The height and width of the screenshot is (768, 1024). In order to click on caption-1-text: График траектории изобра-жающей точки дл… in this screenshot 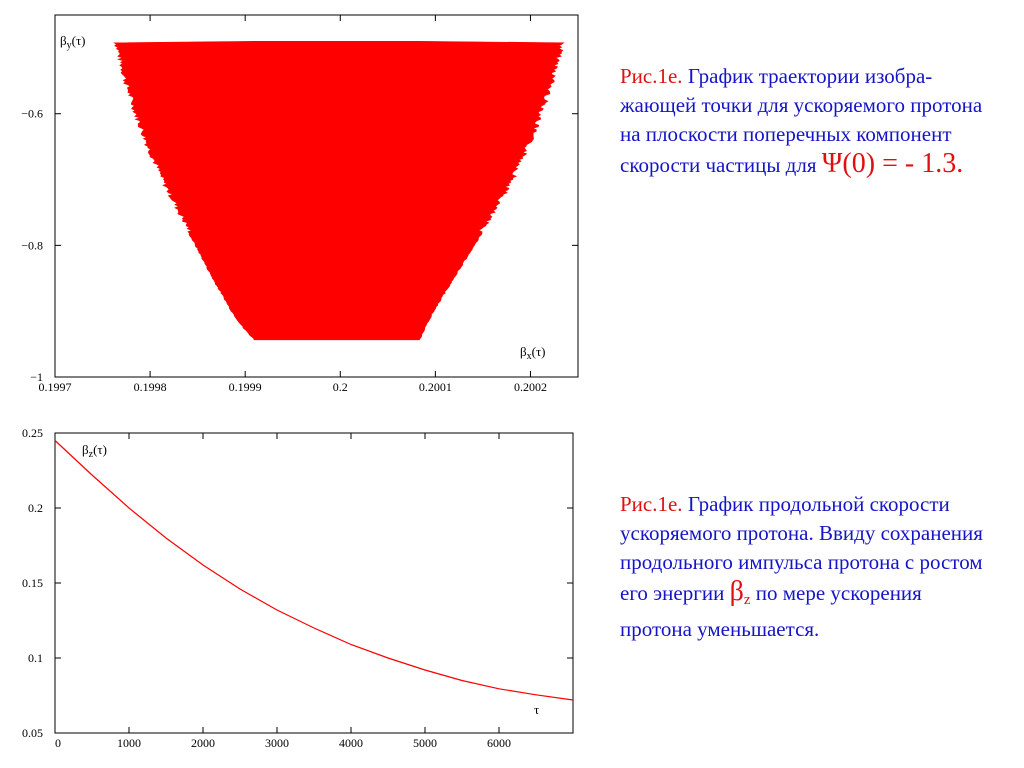, I will do `click(801, 120)`.